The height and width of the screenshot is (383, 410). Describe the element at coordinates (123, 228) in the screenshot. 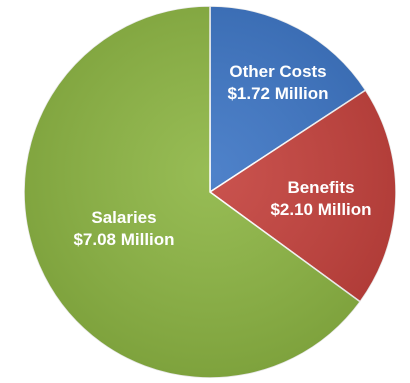

I see `slice-label-salaries: Salaries $7.08 Million` at that location.